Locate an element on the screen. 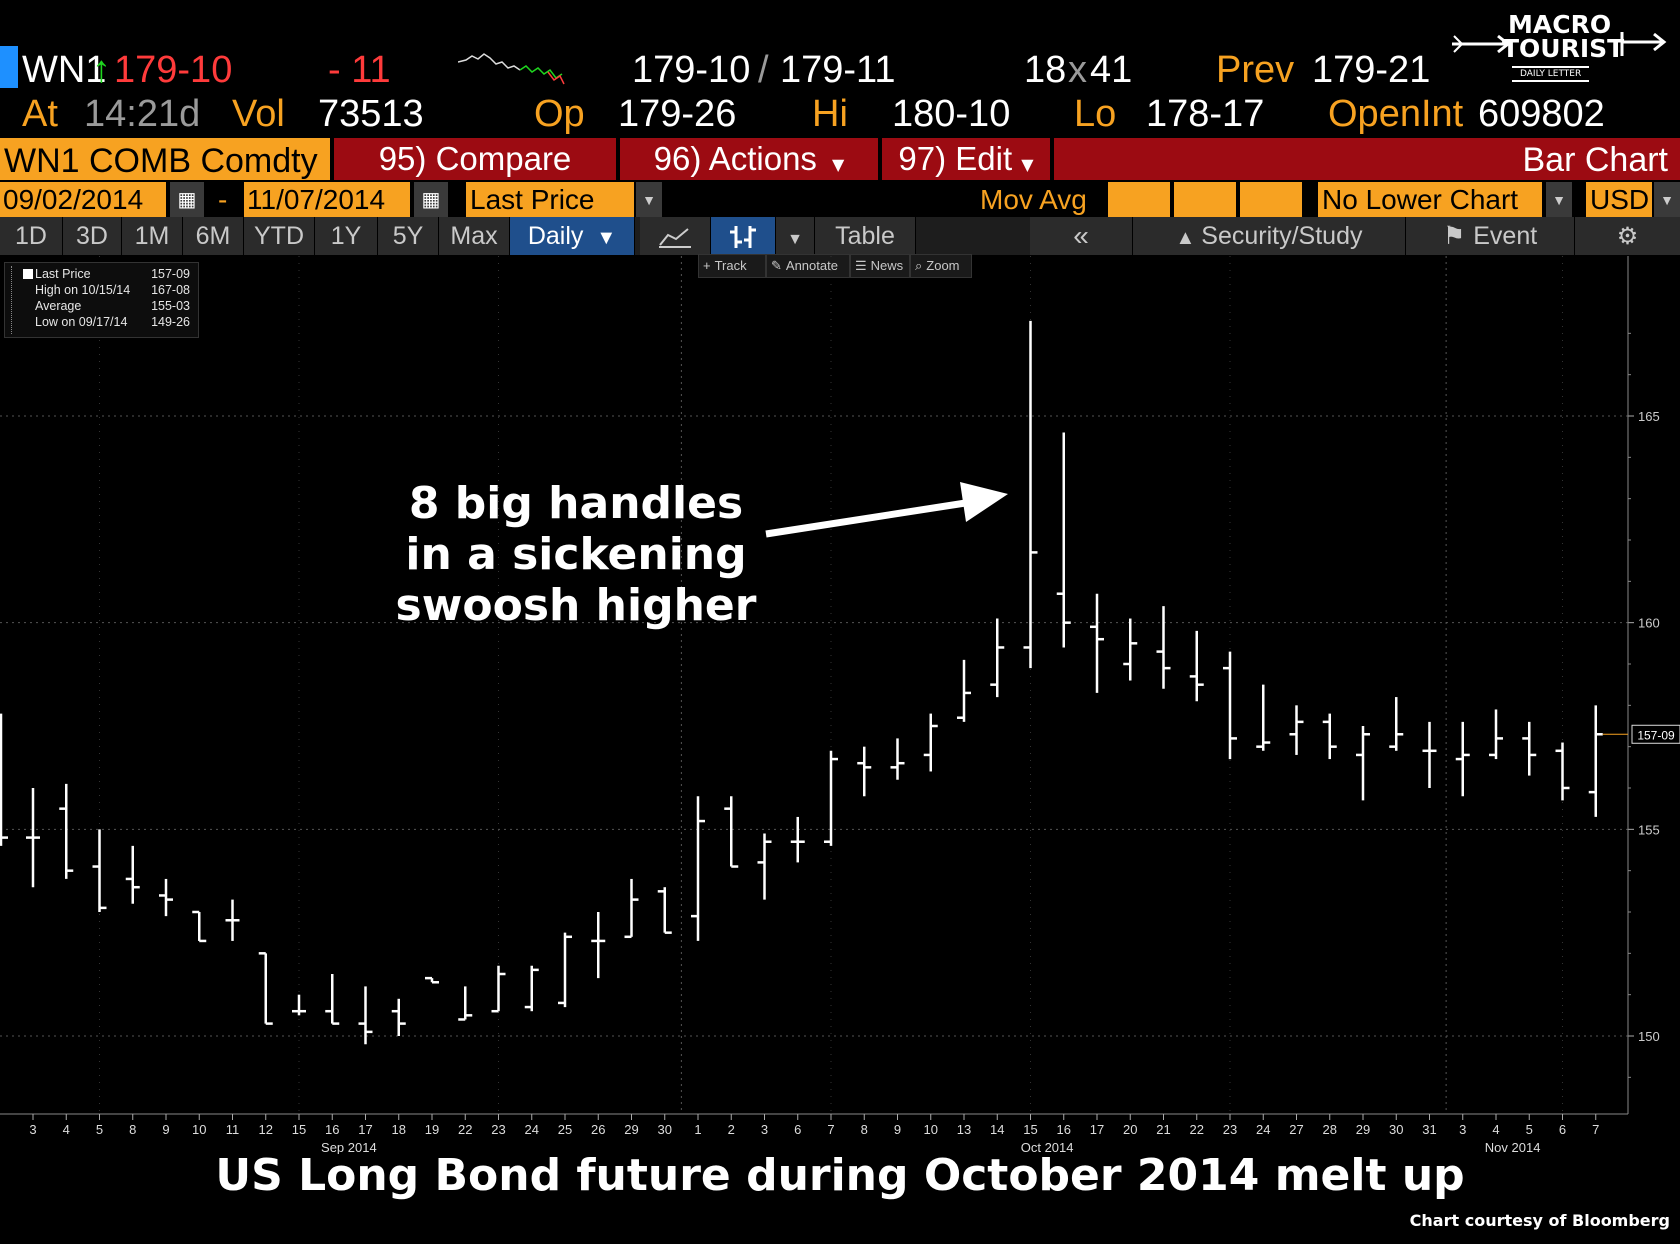  x-tick-label: 26 is located at coordinates (598, 1129).